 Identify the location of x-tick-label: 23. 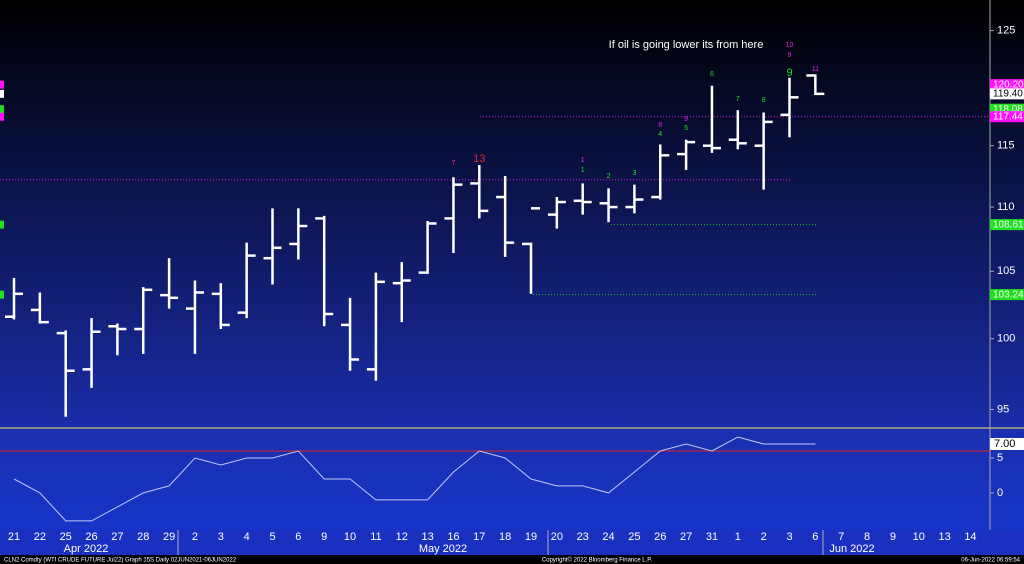
(583, 537).